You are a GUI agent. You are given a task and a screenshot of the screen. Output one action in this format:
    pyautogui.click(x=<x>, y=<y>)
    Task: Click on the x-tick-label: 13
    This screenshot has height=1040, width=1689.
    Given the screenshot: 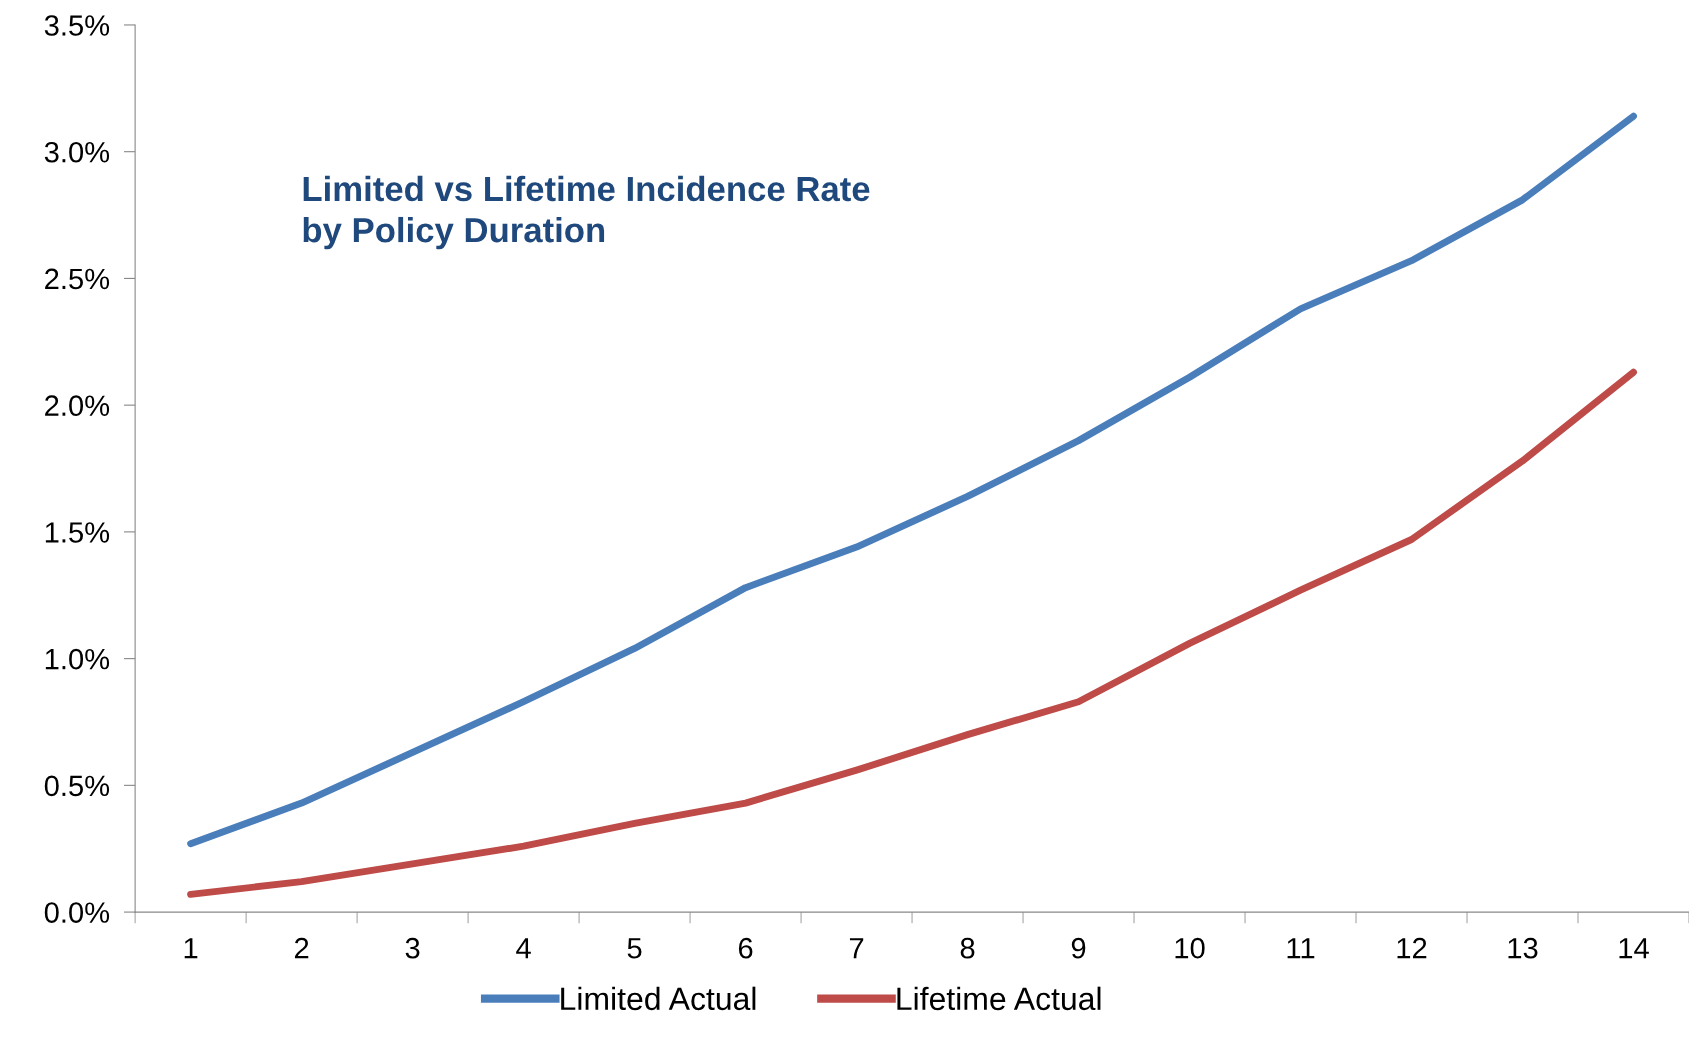 What is the action you would take?
    pyautogui.click(x=1523, y=948)
    